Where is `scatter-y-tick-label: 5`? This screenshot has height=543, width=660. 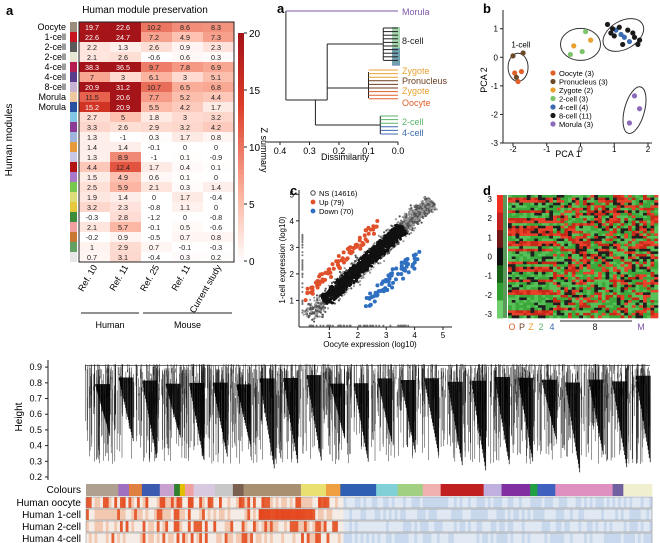
scatter-y-tick-label: 5 is located at coordinates (292, 194).